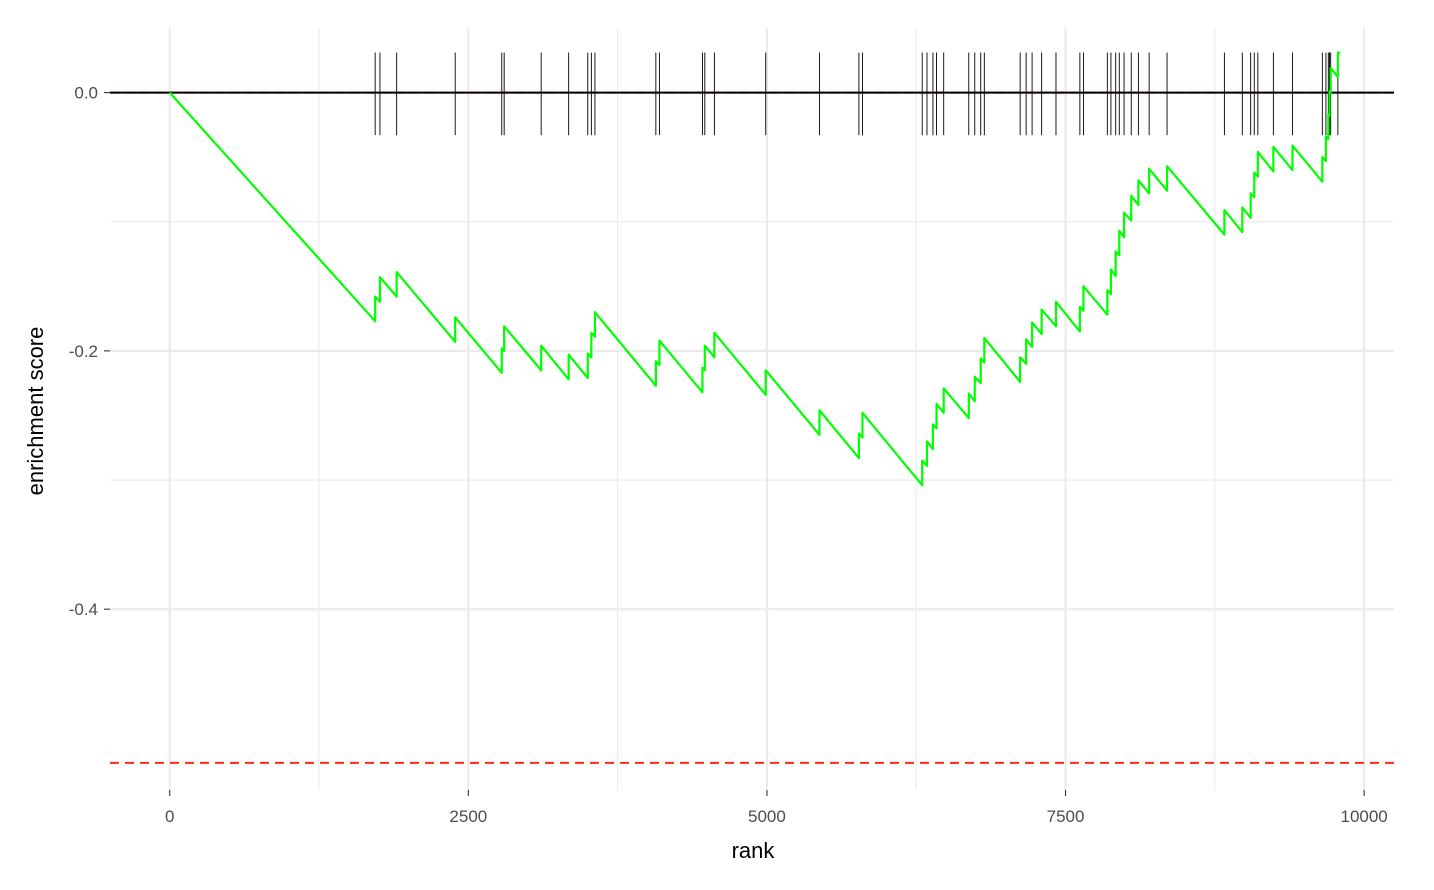 The width and height of the screenshot is (1434, 890). What do you see at coordinates (169, 816) in the screenshot?
I see `x-tick-label: 0` at bounding box center [169, 816].